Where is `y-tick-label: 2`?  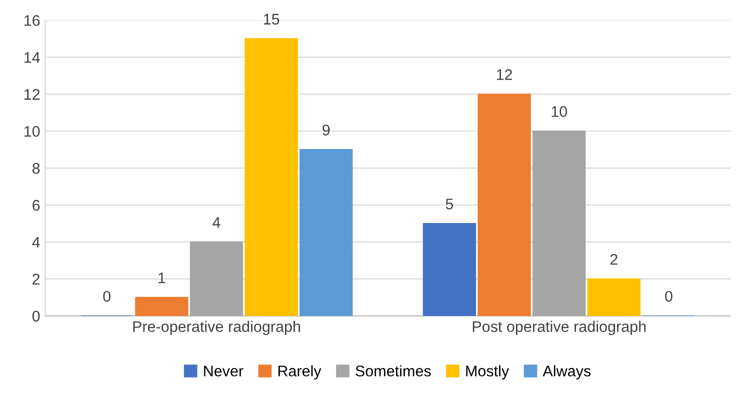 y-tick-label: 2 is located at coordinates (36, 279).